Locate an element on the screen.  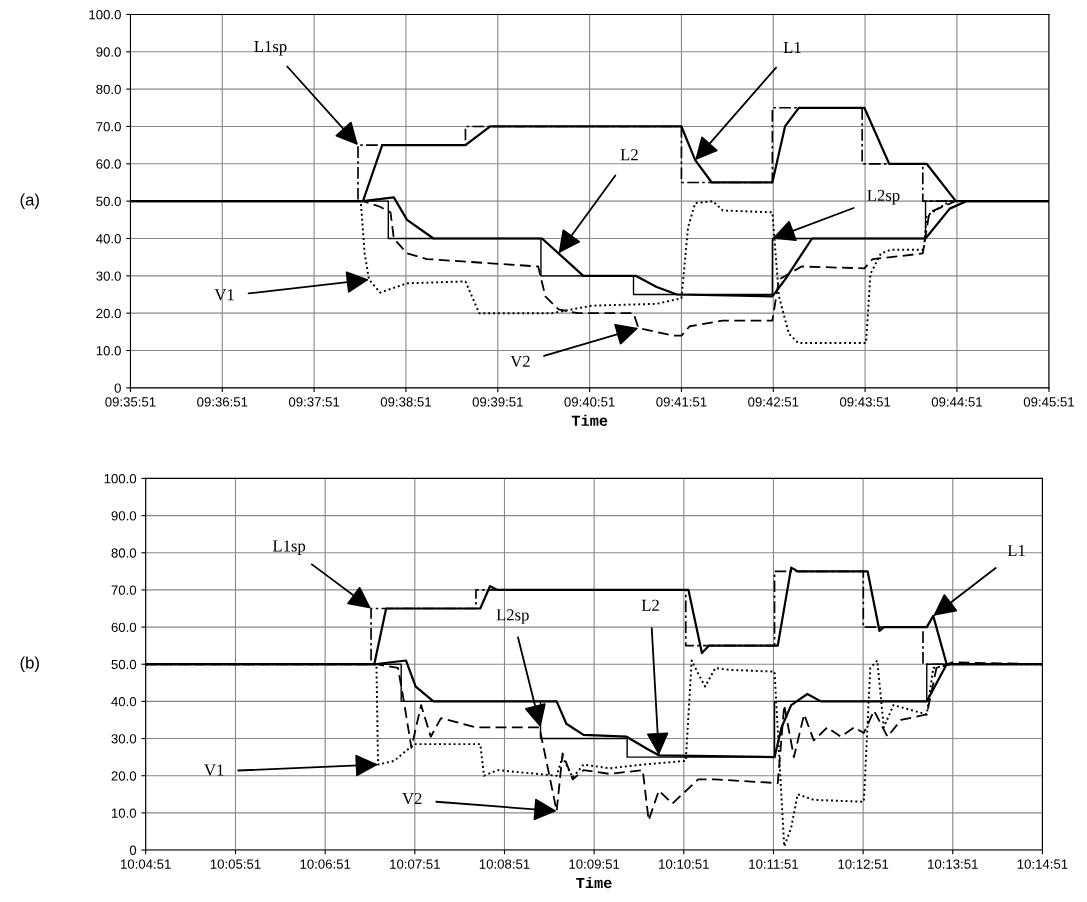
x-tick-label: 09:37:51 is located at coordinates (314, 402).